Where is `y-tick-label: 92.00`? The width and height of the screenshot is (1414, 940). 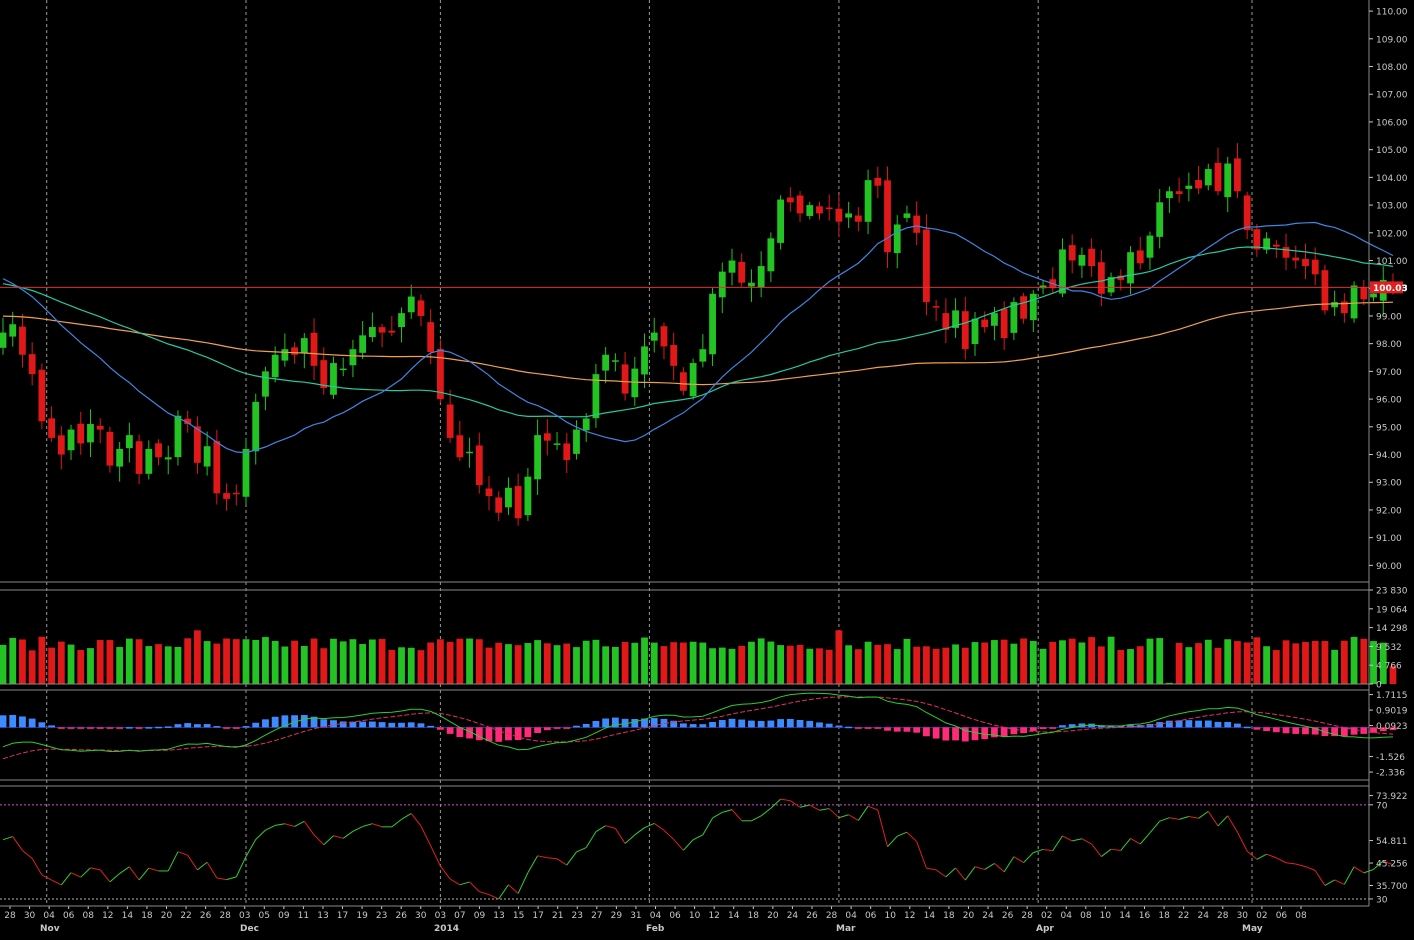 y-tick-label: 92.00 is located at coordinates (1389, 511).